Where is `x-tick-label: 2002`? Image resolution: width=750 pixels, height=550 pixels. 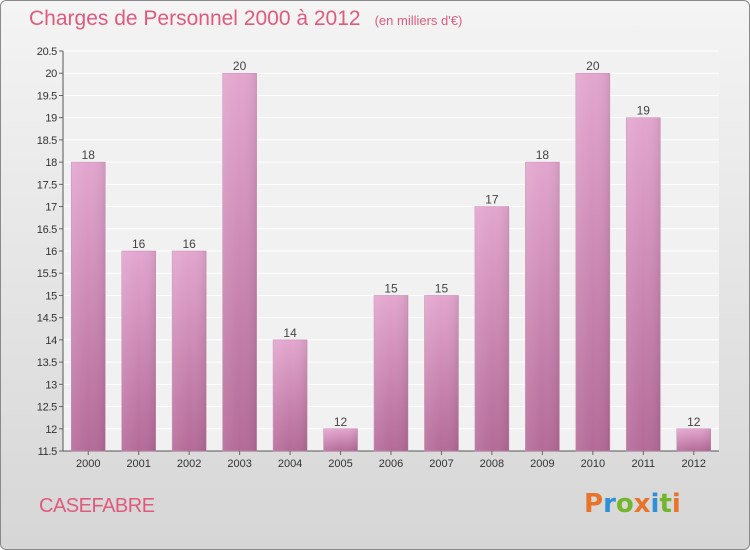
x-tick-label: 2002 is located at coordinates (189, 464).